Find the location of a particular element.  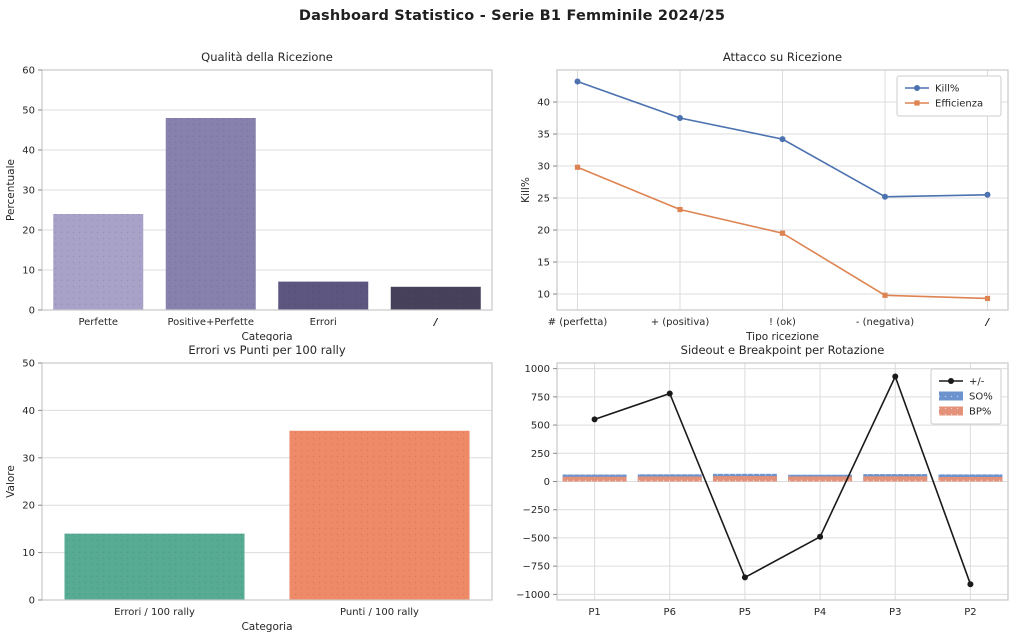

svg-text: 25 is located at coordinates (543, 199).